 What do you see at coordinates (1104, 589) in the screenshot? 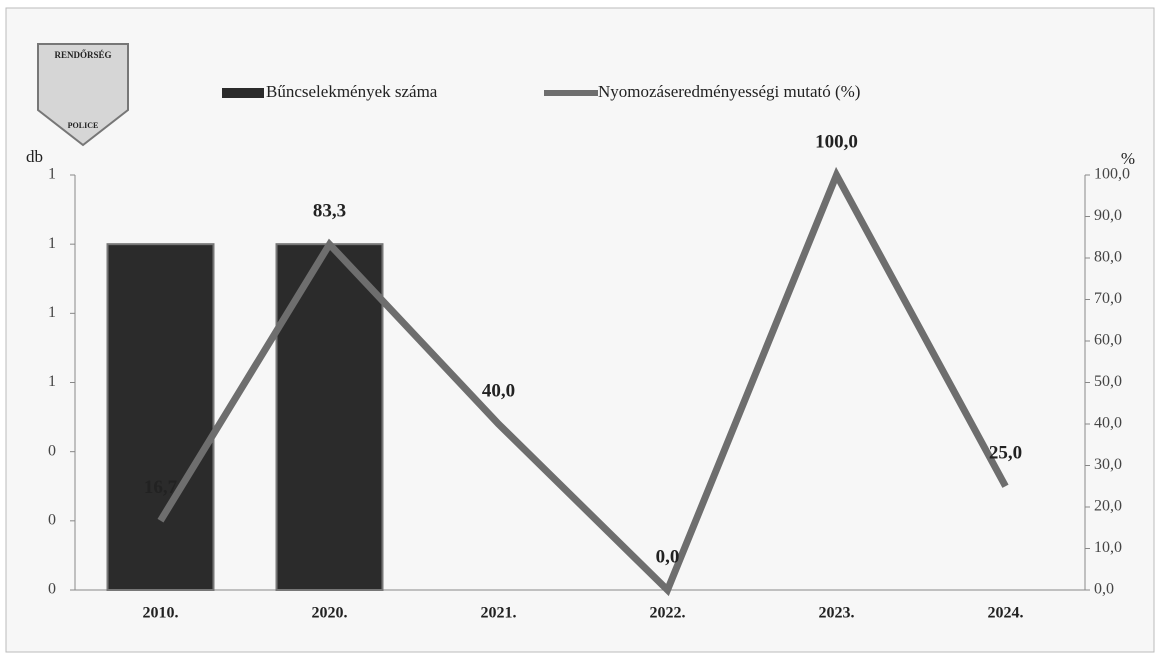
I see `y2-tick-label: 0,0` at bounding box center [1104, 589].